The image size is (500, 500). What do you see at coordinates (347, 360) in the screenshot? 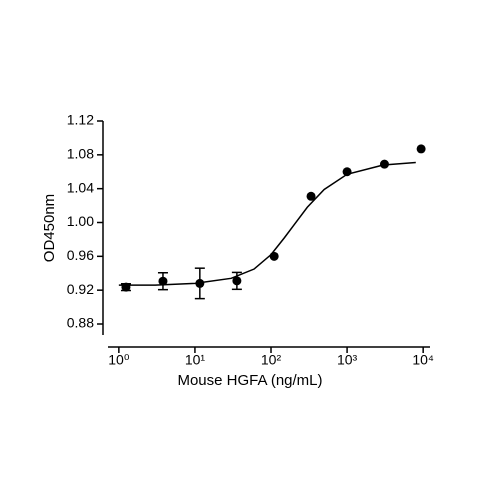
I see `x-tick-label: 10³` at bounding box center [347, 360].